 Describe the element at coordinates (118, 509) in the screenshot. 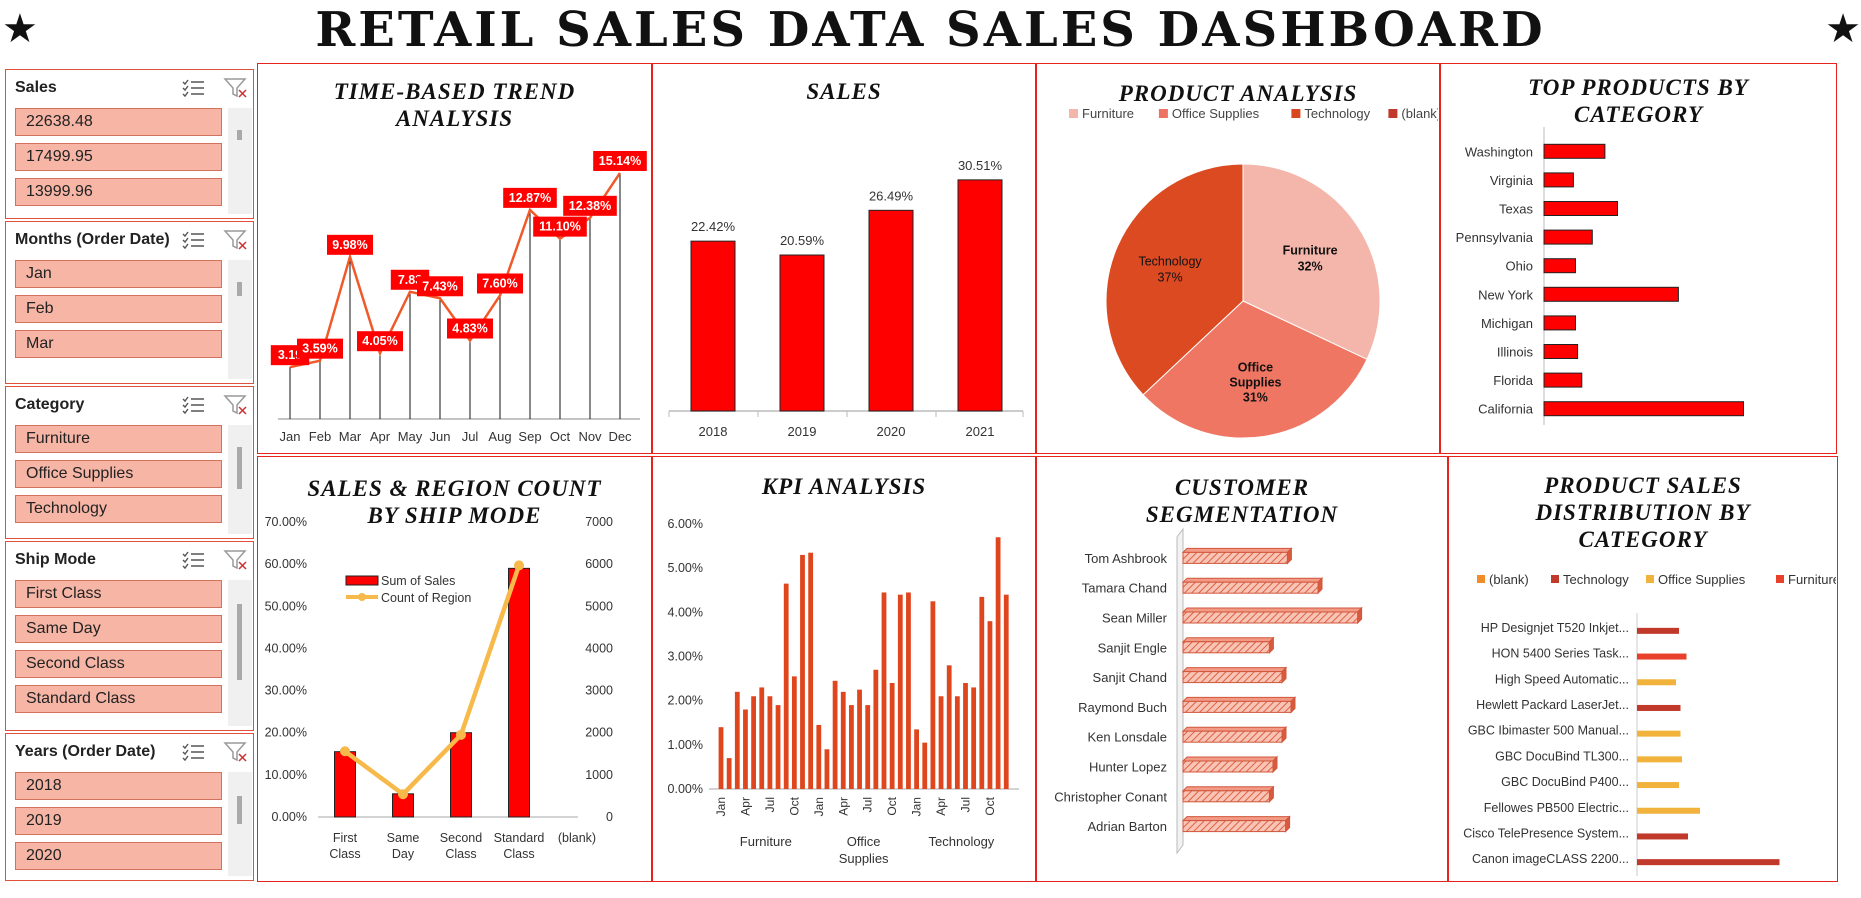

I see `slicer-item: Technology` at that location.